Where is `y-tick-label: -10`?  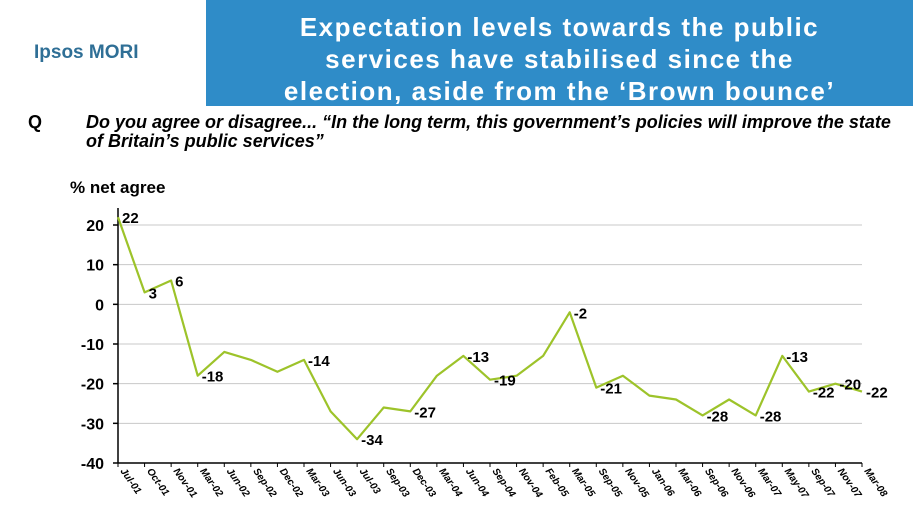
y-tick-label: -10 is located at coordinates (92, 345).